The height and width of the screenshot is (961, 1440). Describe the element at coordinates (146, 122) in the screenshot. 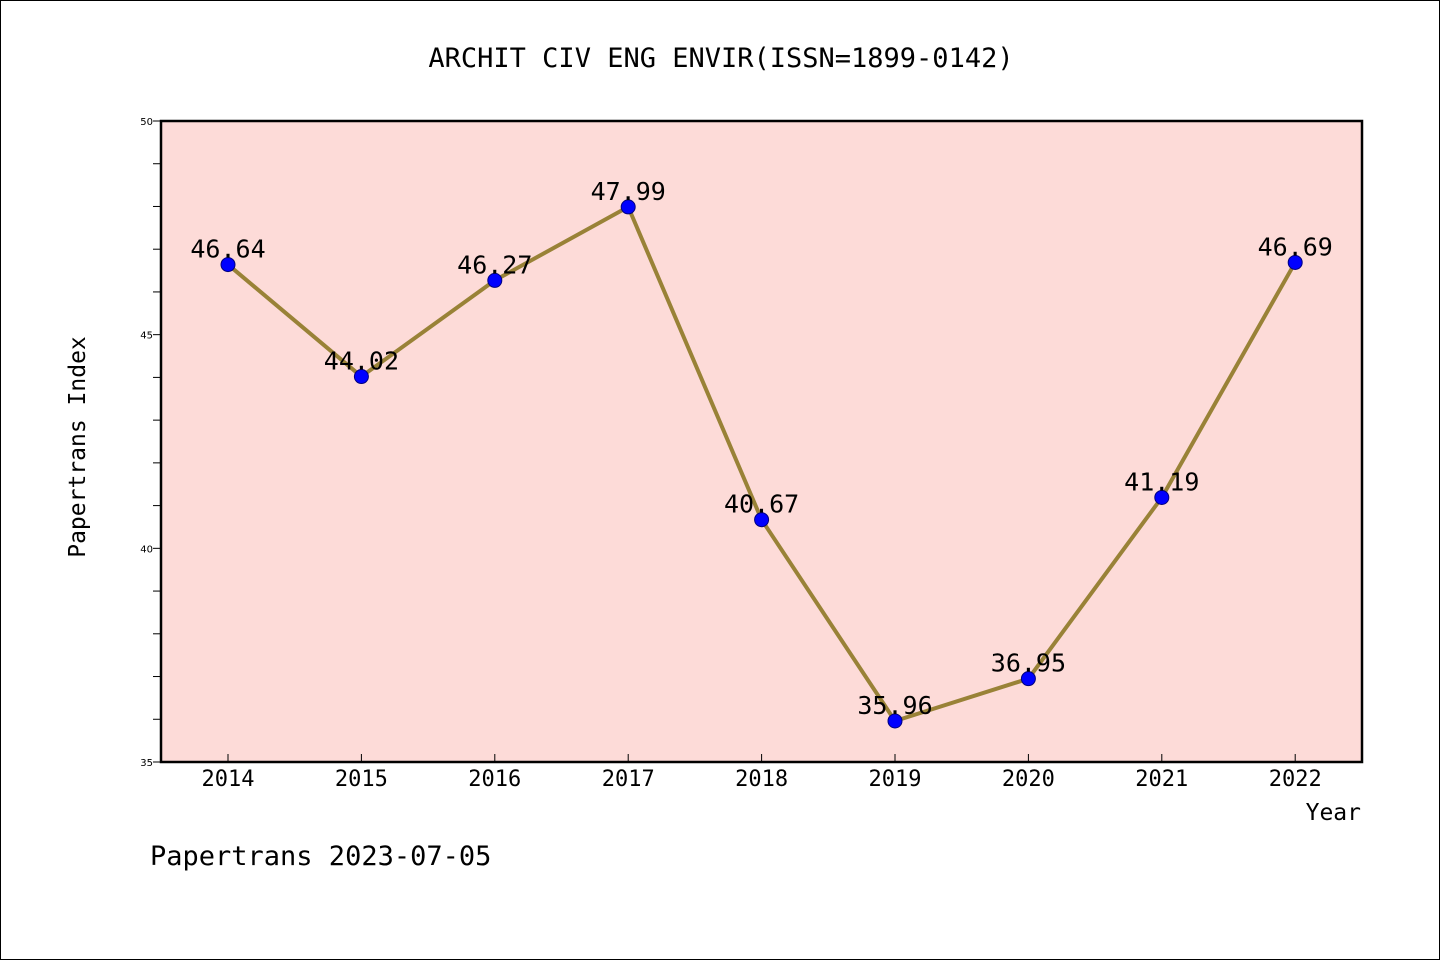

I see `y-tick-label: 50` at that location.